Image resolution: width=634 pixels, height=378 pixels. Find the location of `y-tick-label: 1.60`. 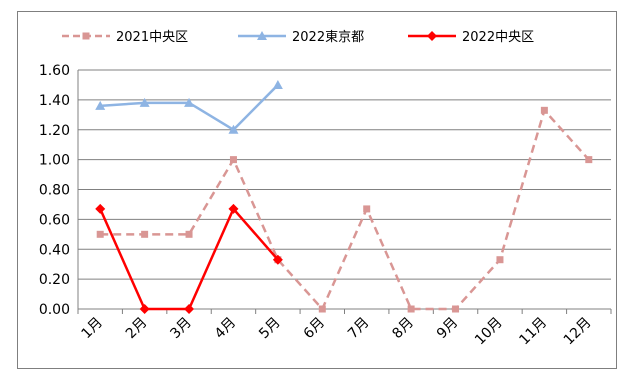

y-tick-label: 1.60 is located at coordinates (54, 71).